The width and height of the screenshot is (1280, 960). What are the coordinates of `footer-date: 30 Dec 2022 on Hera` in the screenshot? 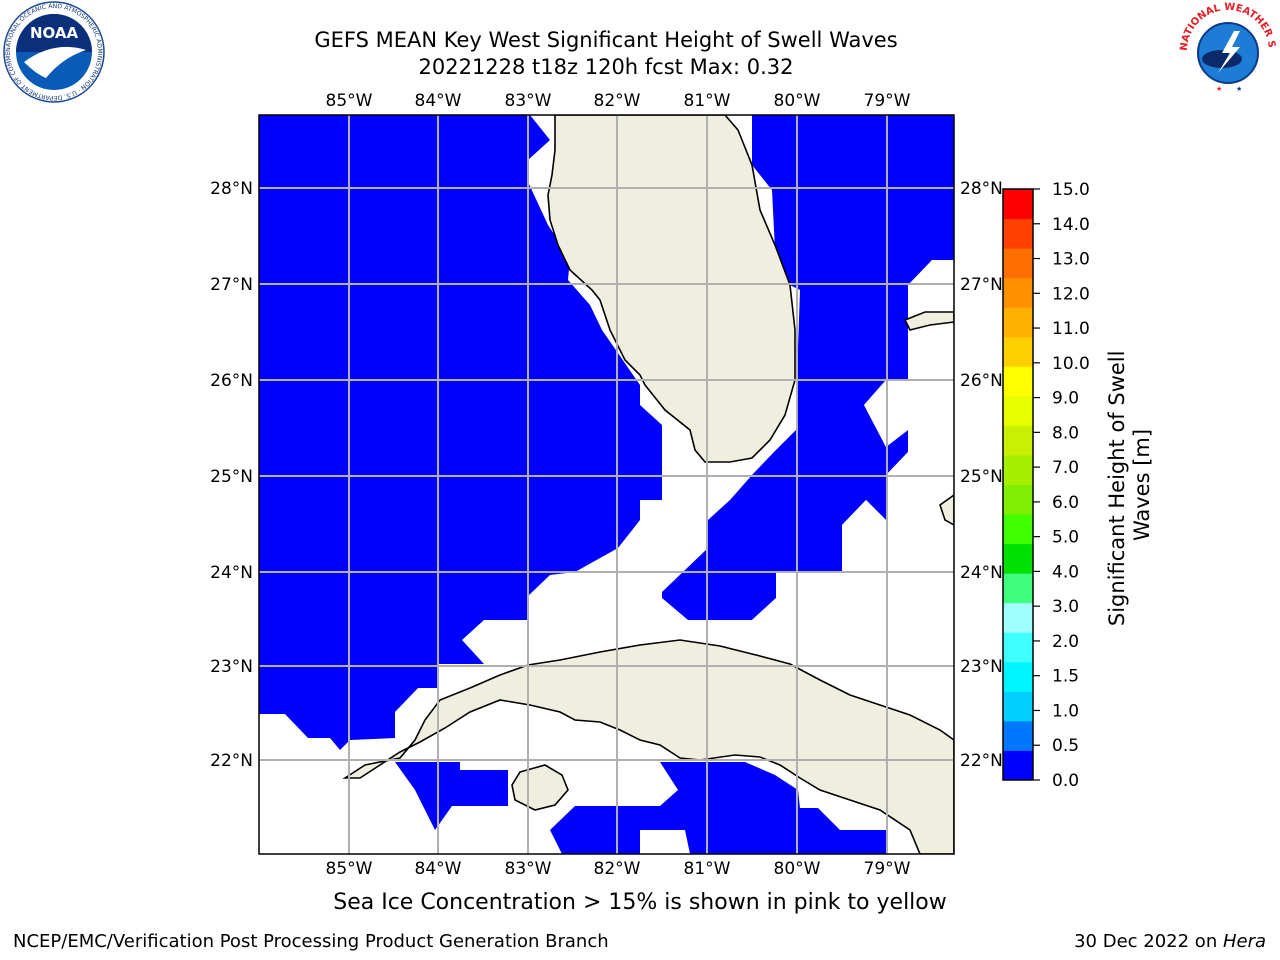 It's located at (1170, 941).